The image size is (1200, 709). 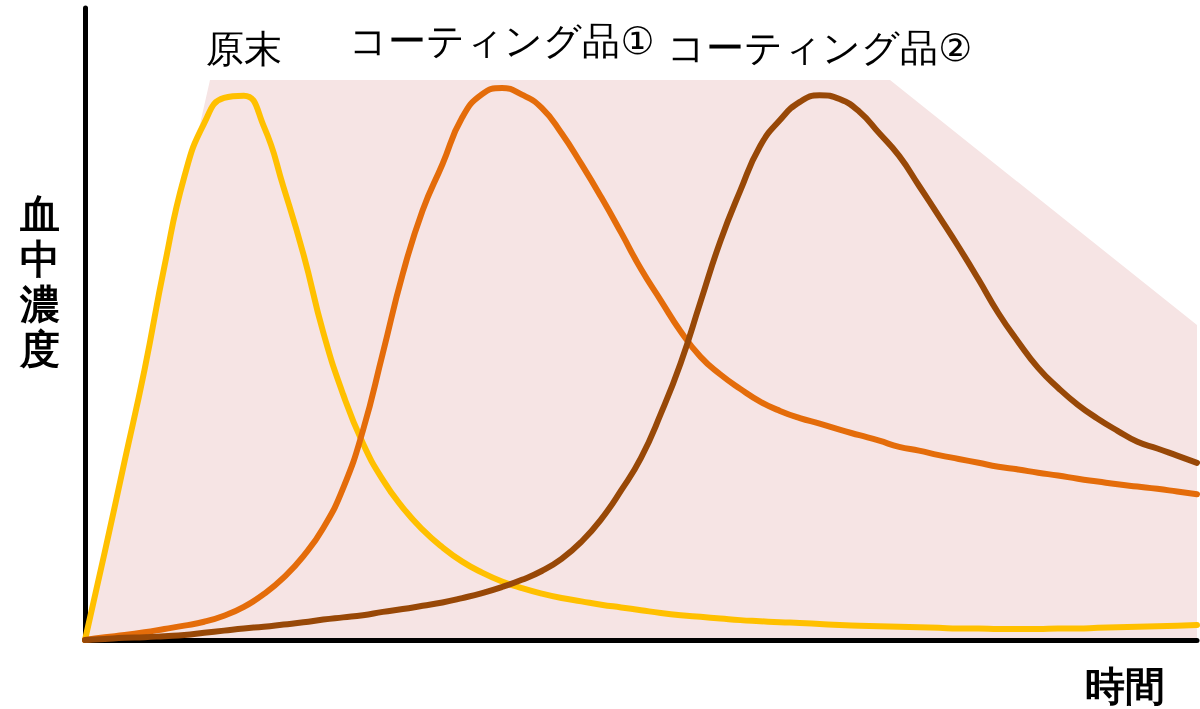 I want to click on series-label: 原末, so click(x=243, y=48).